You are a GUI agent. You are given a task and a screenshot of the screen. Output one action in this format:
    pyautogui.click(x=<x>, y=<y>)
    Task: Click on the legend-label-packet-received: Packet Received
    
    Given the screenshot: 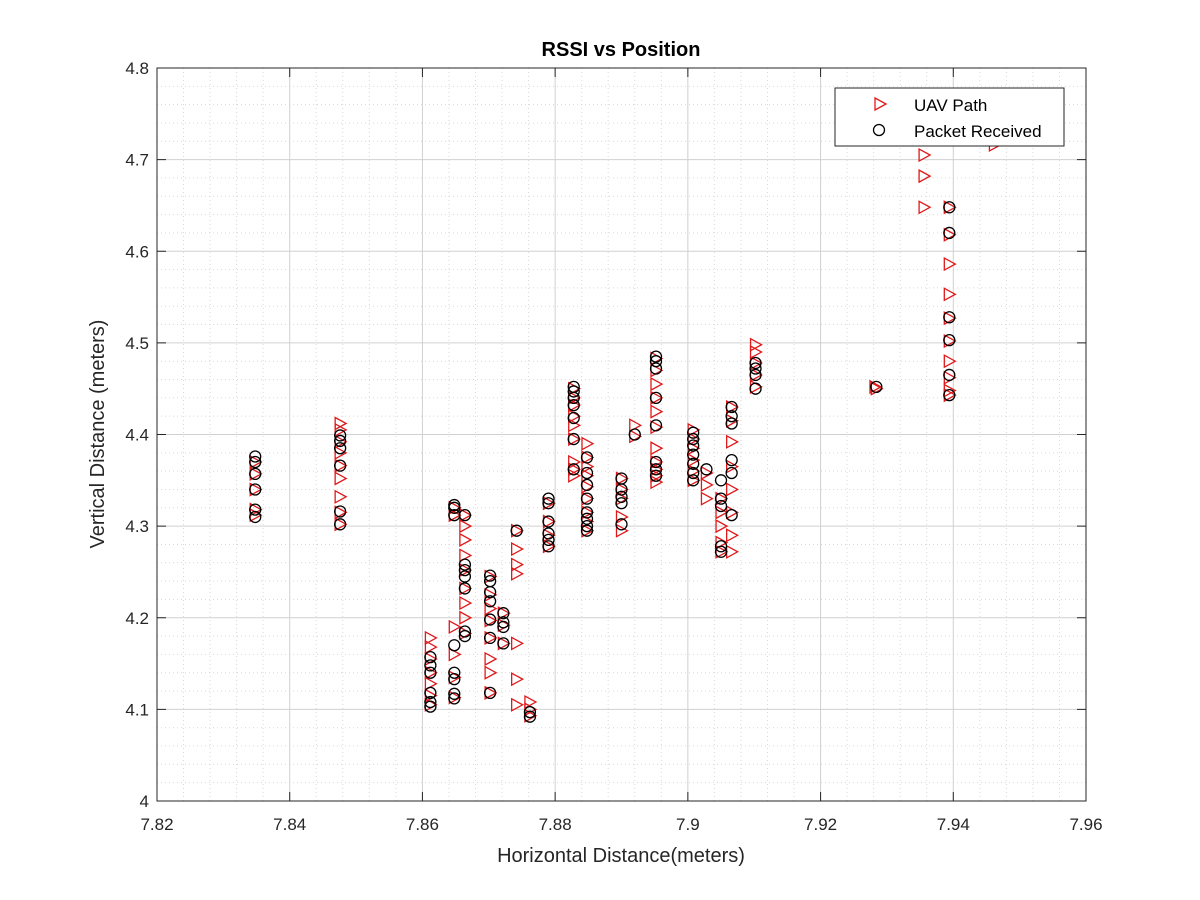 What is the action you would take?
    pyautogui.click(x=978, y=131)
    